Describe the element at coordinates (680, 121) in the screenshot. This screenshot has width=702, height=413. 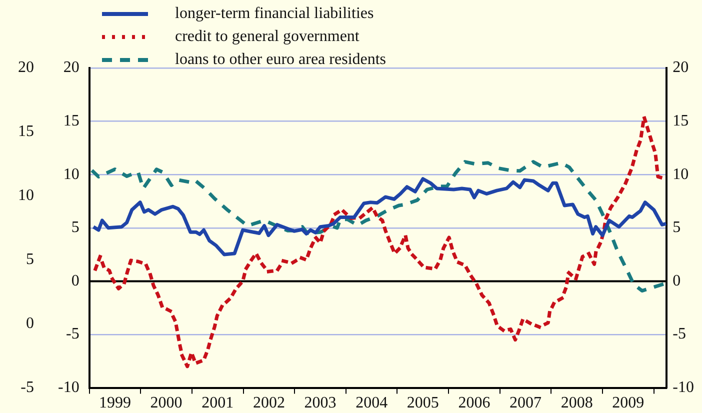
I see `y2-tick-label: 15` at that location.